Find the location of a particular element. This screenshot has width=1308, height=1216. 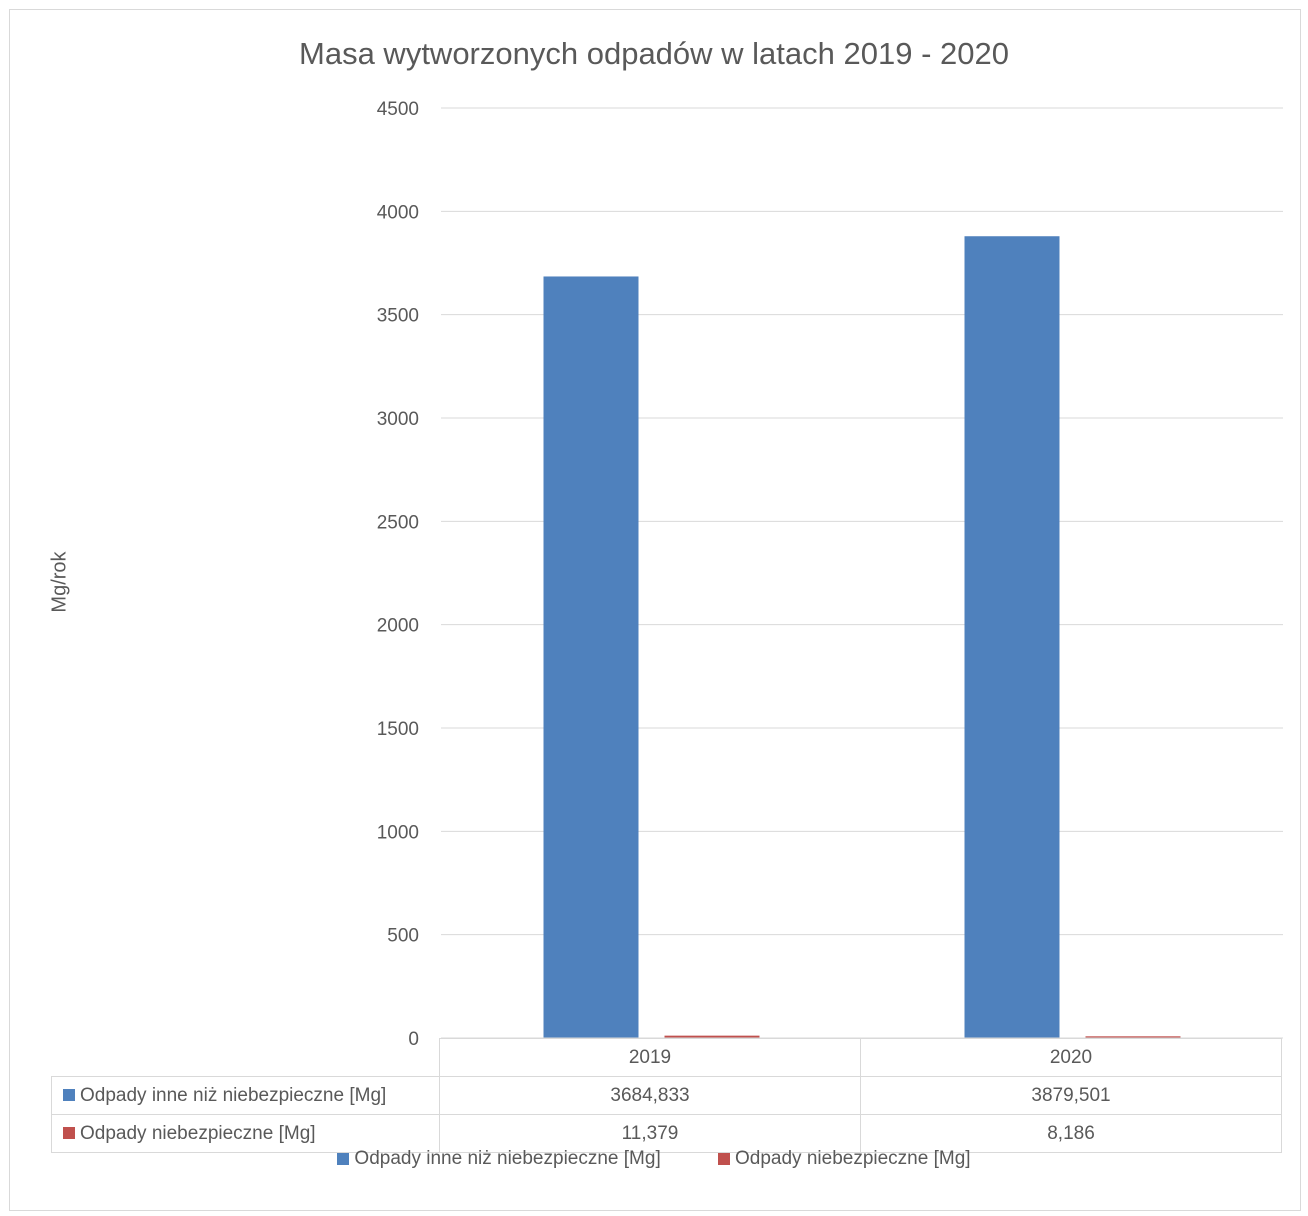

y-tick-label: 3000 is located at coordinates (398, 419).